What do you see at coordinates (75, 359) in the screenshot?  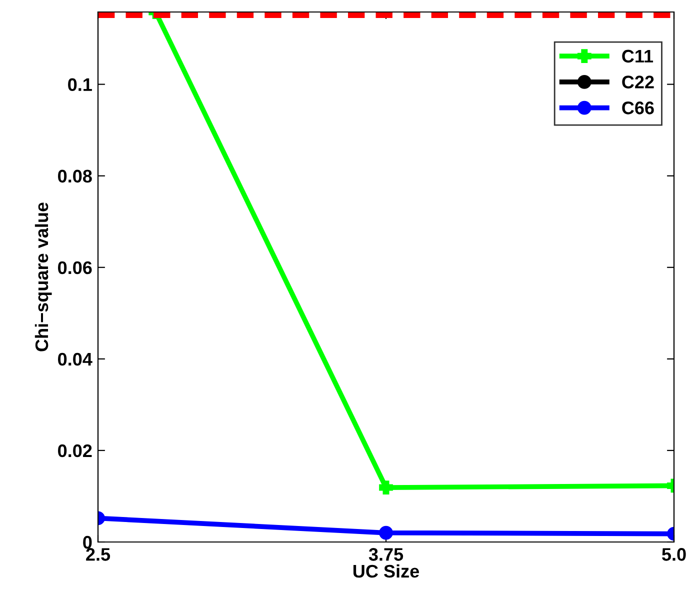 I see `y-tick-label: 0.04` at bounding box center [75, 359].